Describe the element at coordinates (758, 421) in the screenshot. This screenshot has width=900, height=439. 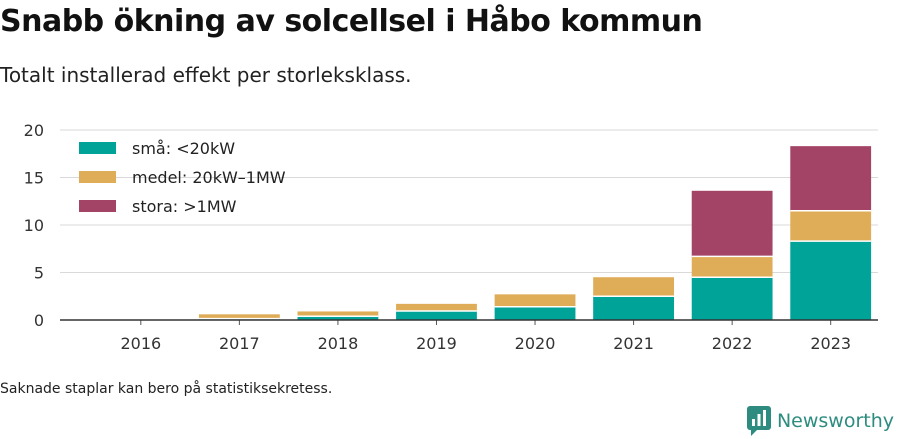
I see `newsworthy-logo-icon` at that location.